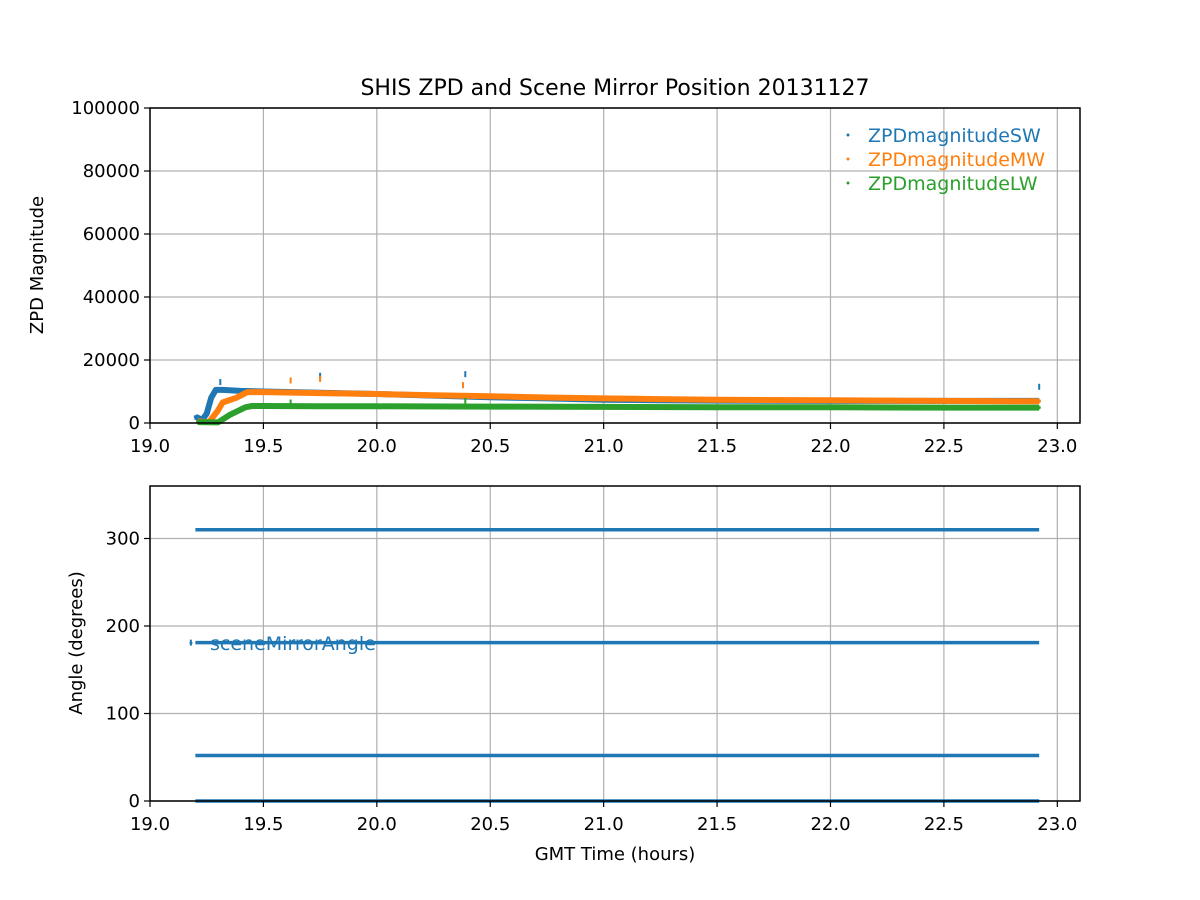  What do you see at coordinates (37, 265) in the screenshot?
I see `zpd-y-axis-label: ZPD Magnitude` at bounding box center [37, 265].